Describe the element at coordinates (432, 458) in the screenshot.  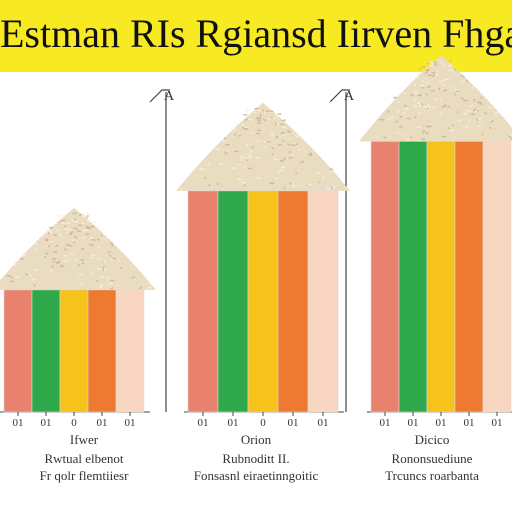
I see `group-caption-3: Dicico Rononsuediune Trcuncs roarbanta` at that location.